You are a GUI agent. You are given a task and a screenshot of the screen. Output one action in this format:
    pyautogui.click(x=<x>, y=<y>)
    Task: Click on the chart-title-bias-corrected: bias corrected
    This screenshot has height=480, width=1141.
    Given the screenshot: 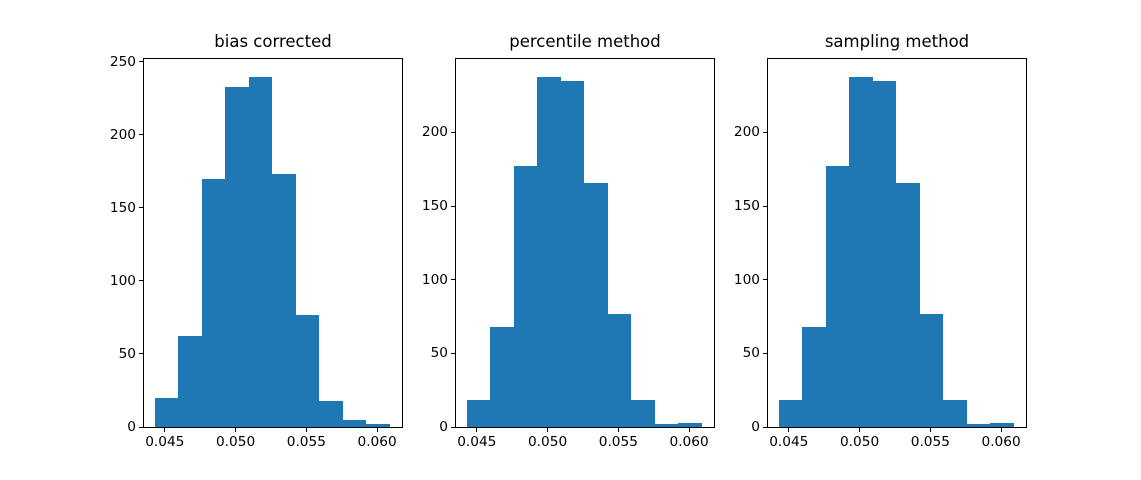 What is the action you would take?
    pyautogui.click(x=273, y=41)
    